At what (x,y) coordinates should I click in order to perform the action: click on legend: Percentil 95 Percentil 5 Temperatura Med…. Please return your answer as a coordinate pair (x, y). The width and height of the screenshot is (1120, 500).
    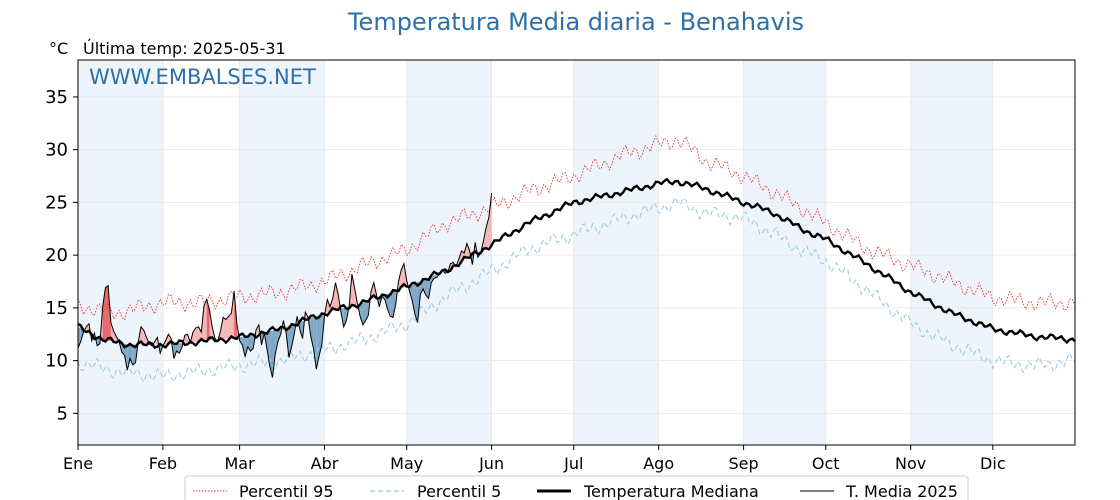
    Looking at the image, I should click on (576, 487).